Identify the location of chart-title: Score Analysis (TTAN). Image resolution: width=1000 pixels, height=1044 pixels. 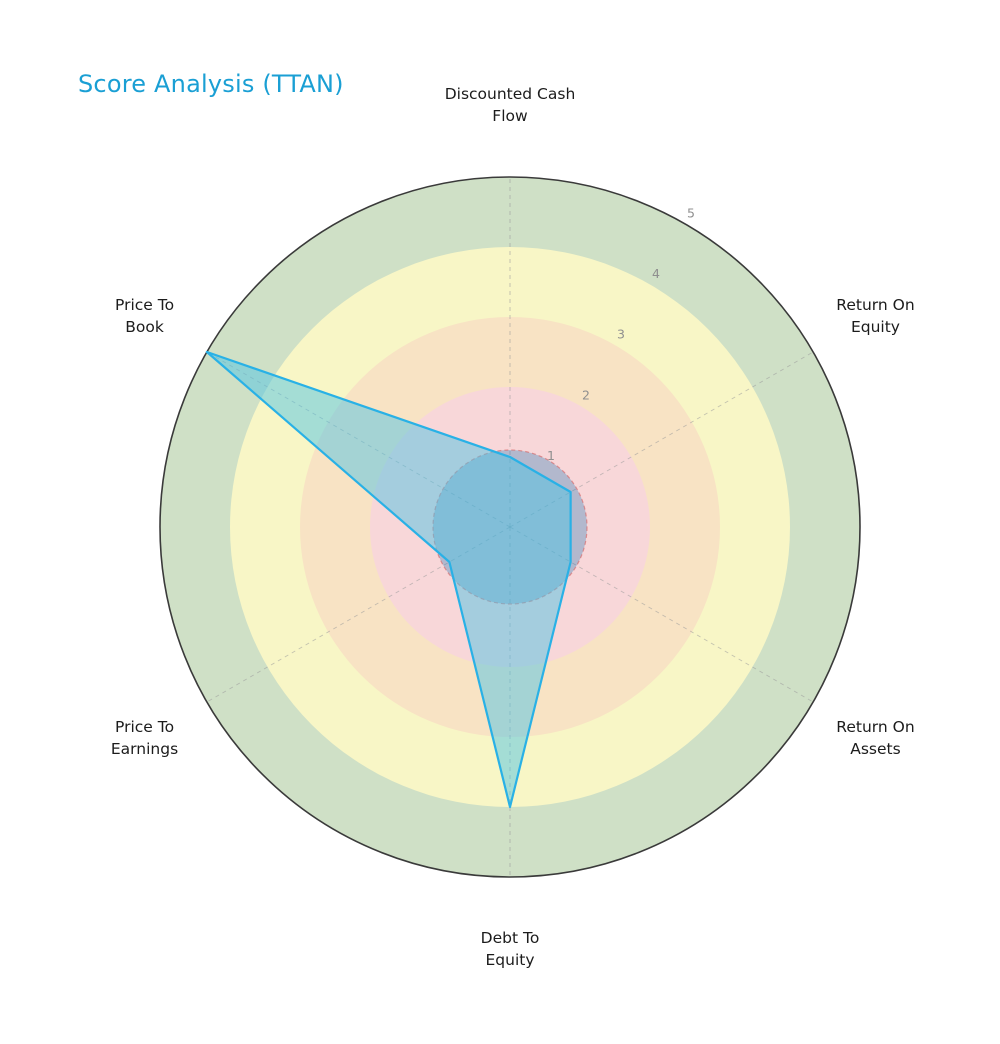
(211, 84).